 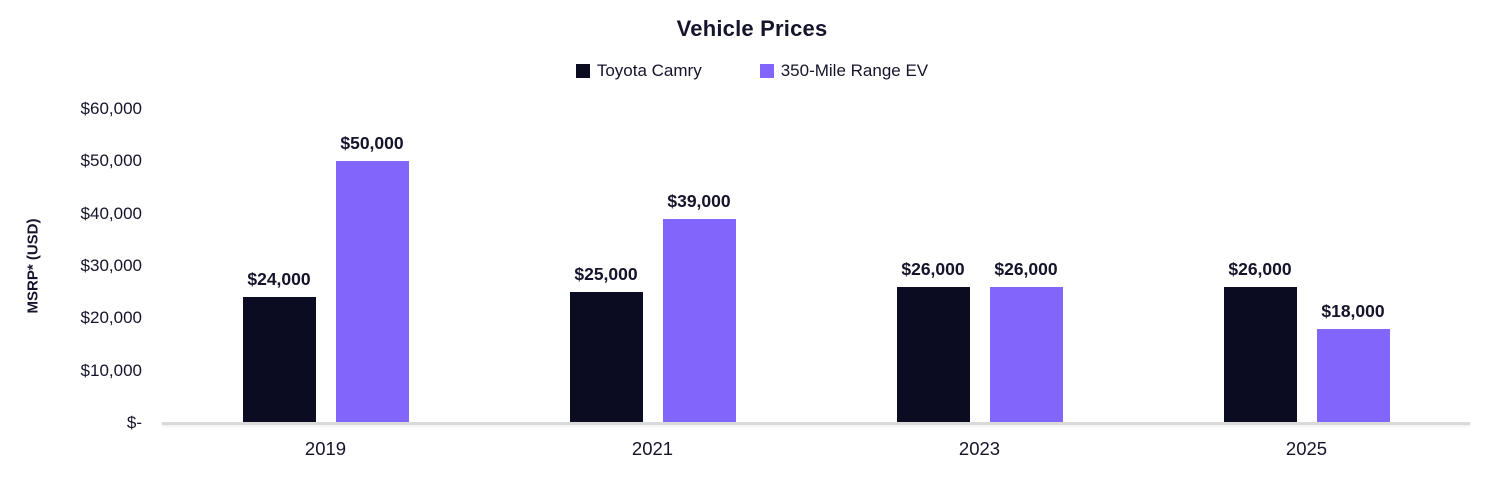 I want to click on bar-value-label: $25,000, so click(x=606, y=274).